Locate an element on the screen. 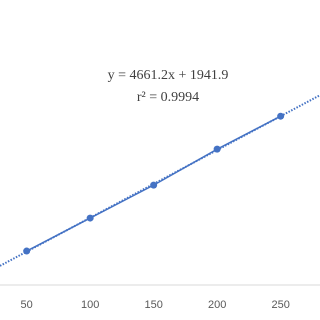  x-tick-label: 250 is located at coordinates (280, 305).